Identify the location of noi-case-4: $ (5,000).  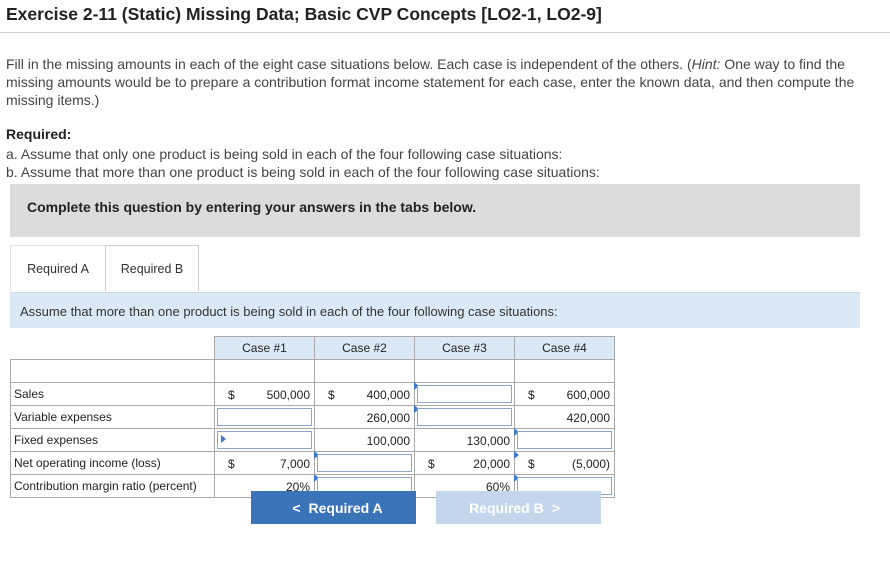
(564, 463).